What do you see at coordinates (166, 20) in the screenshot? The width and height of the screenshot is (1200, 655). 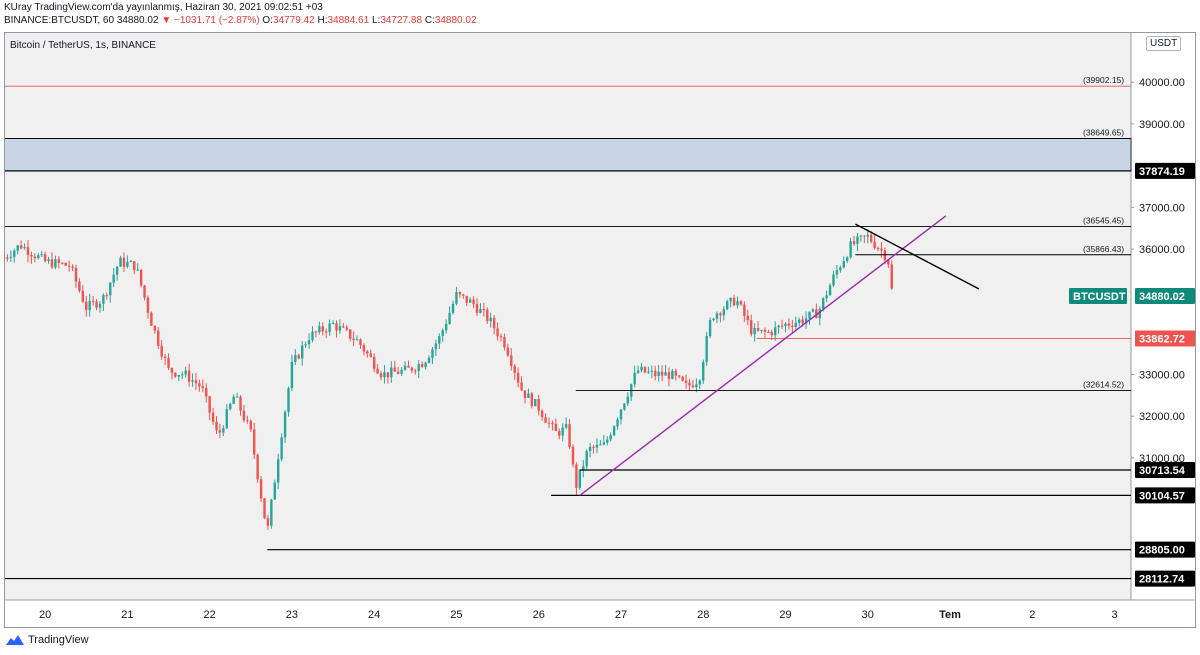 I see `change-down-icon: ▼` at bounding box center [166, 20].